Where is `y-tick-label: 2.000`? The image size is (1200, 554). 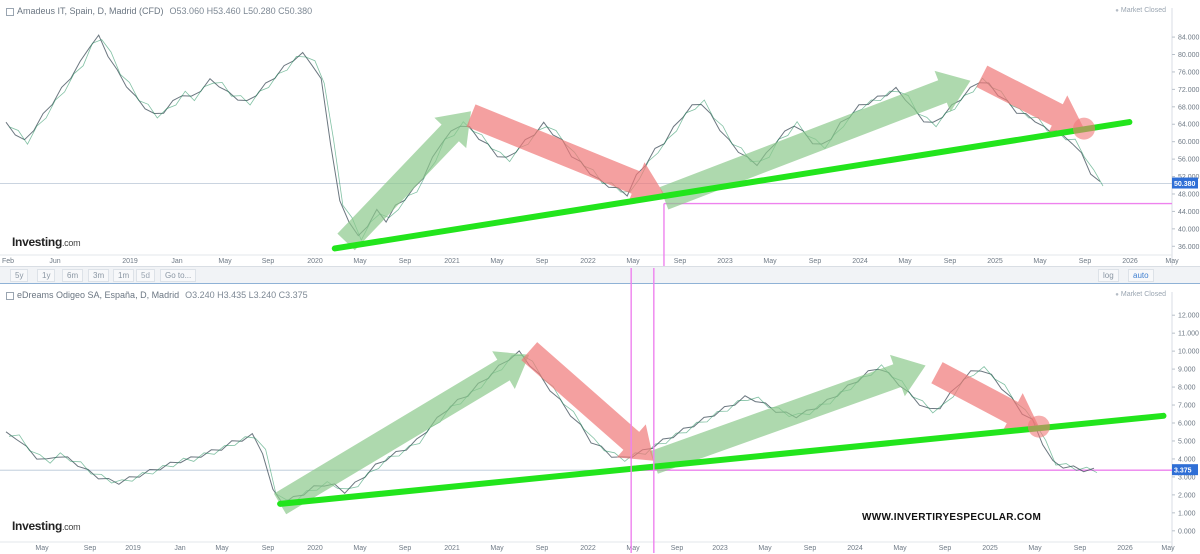
y-tick-label: 2.000 is located at coordinates (1187, 495).